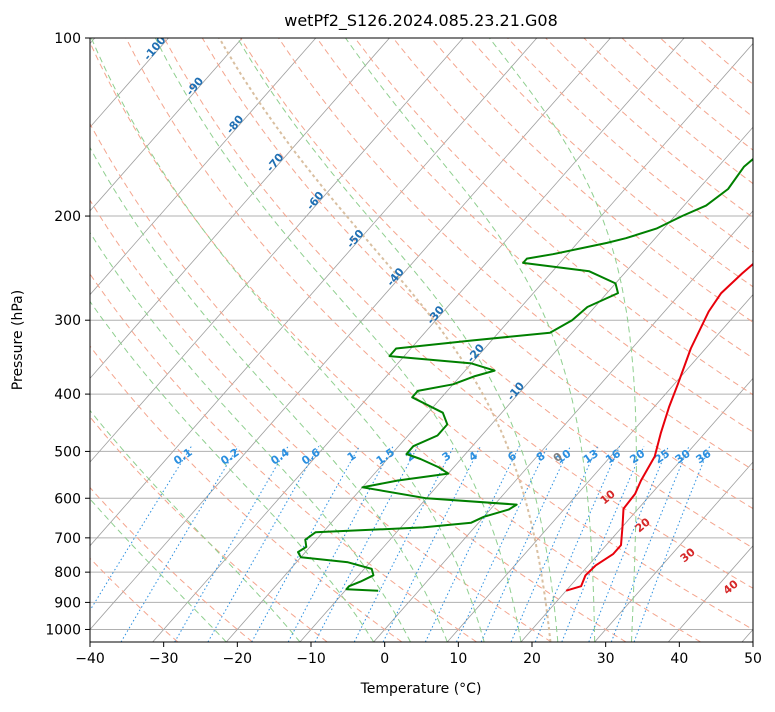 This screenshot has width=775, height=712. What do you see at coordinates (238, 659) in the screenshot?
I see `x-tick-label: −20` at bounding box center [238, 659].